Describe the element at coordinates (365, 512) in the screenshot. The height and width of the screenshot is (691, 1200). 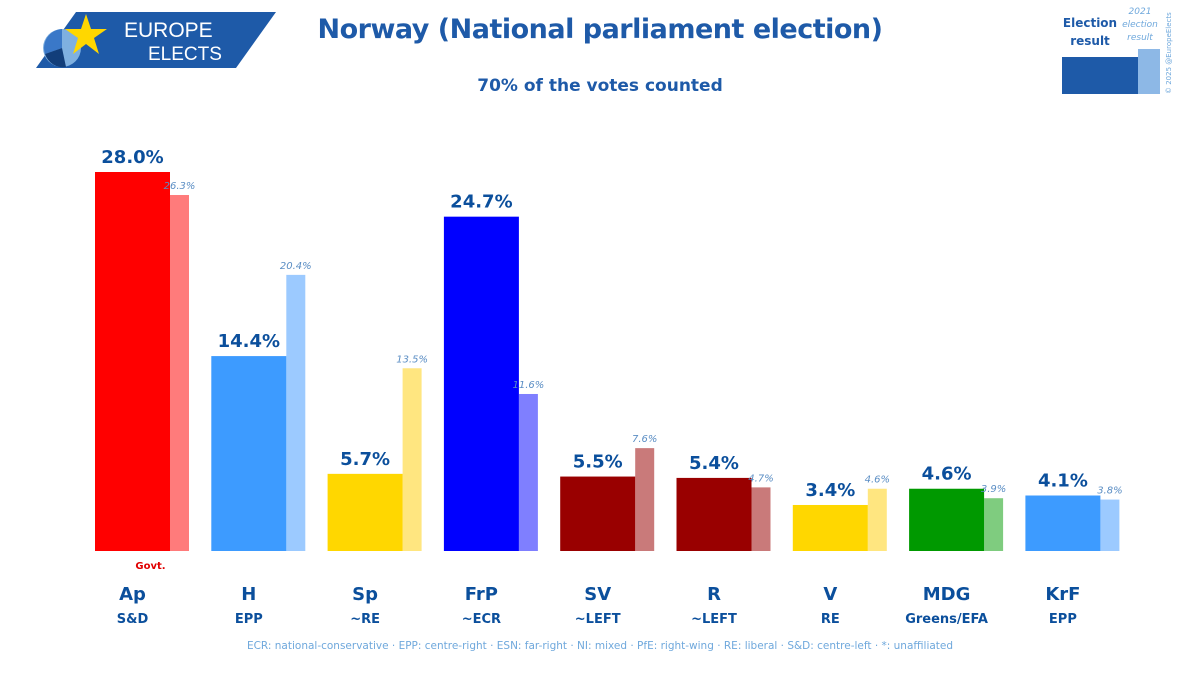
I see `bar-current-sp` at that location.